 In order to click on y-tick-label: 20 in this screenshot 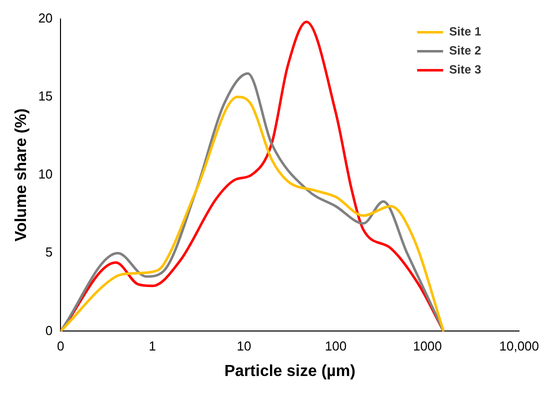, I will do `click(45, 18)`.